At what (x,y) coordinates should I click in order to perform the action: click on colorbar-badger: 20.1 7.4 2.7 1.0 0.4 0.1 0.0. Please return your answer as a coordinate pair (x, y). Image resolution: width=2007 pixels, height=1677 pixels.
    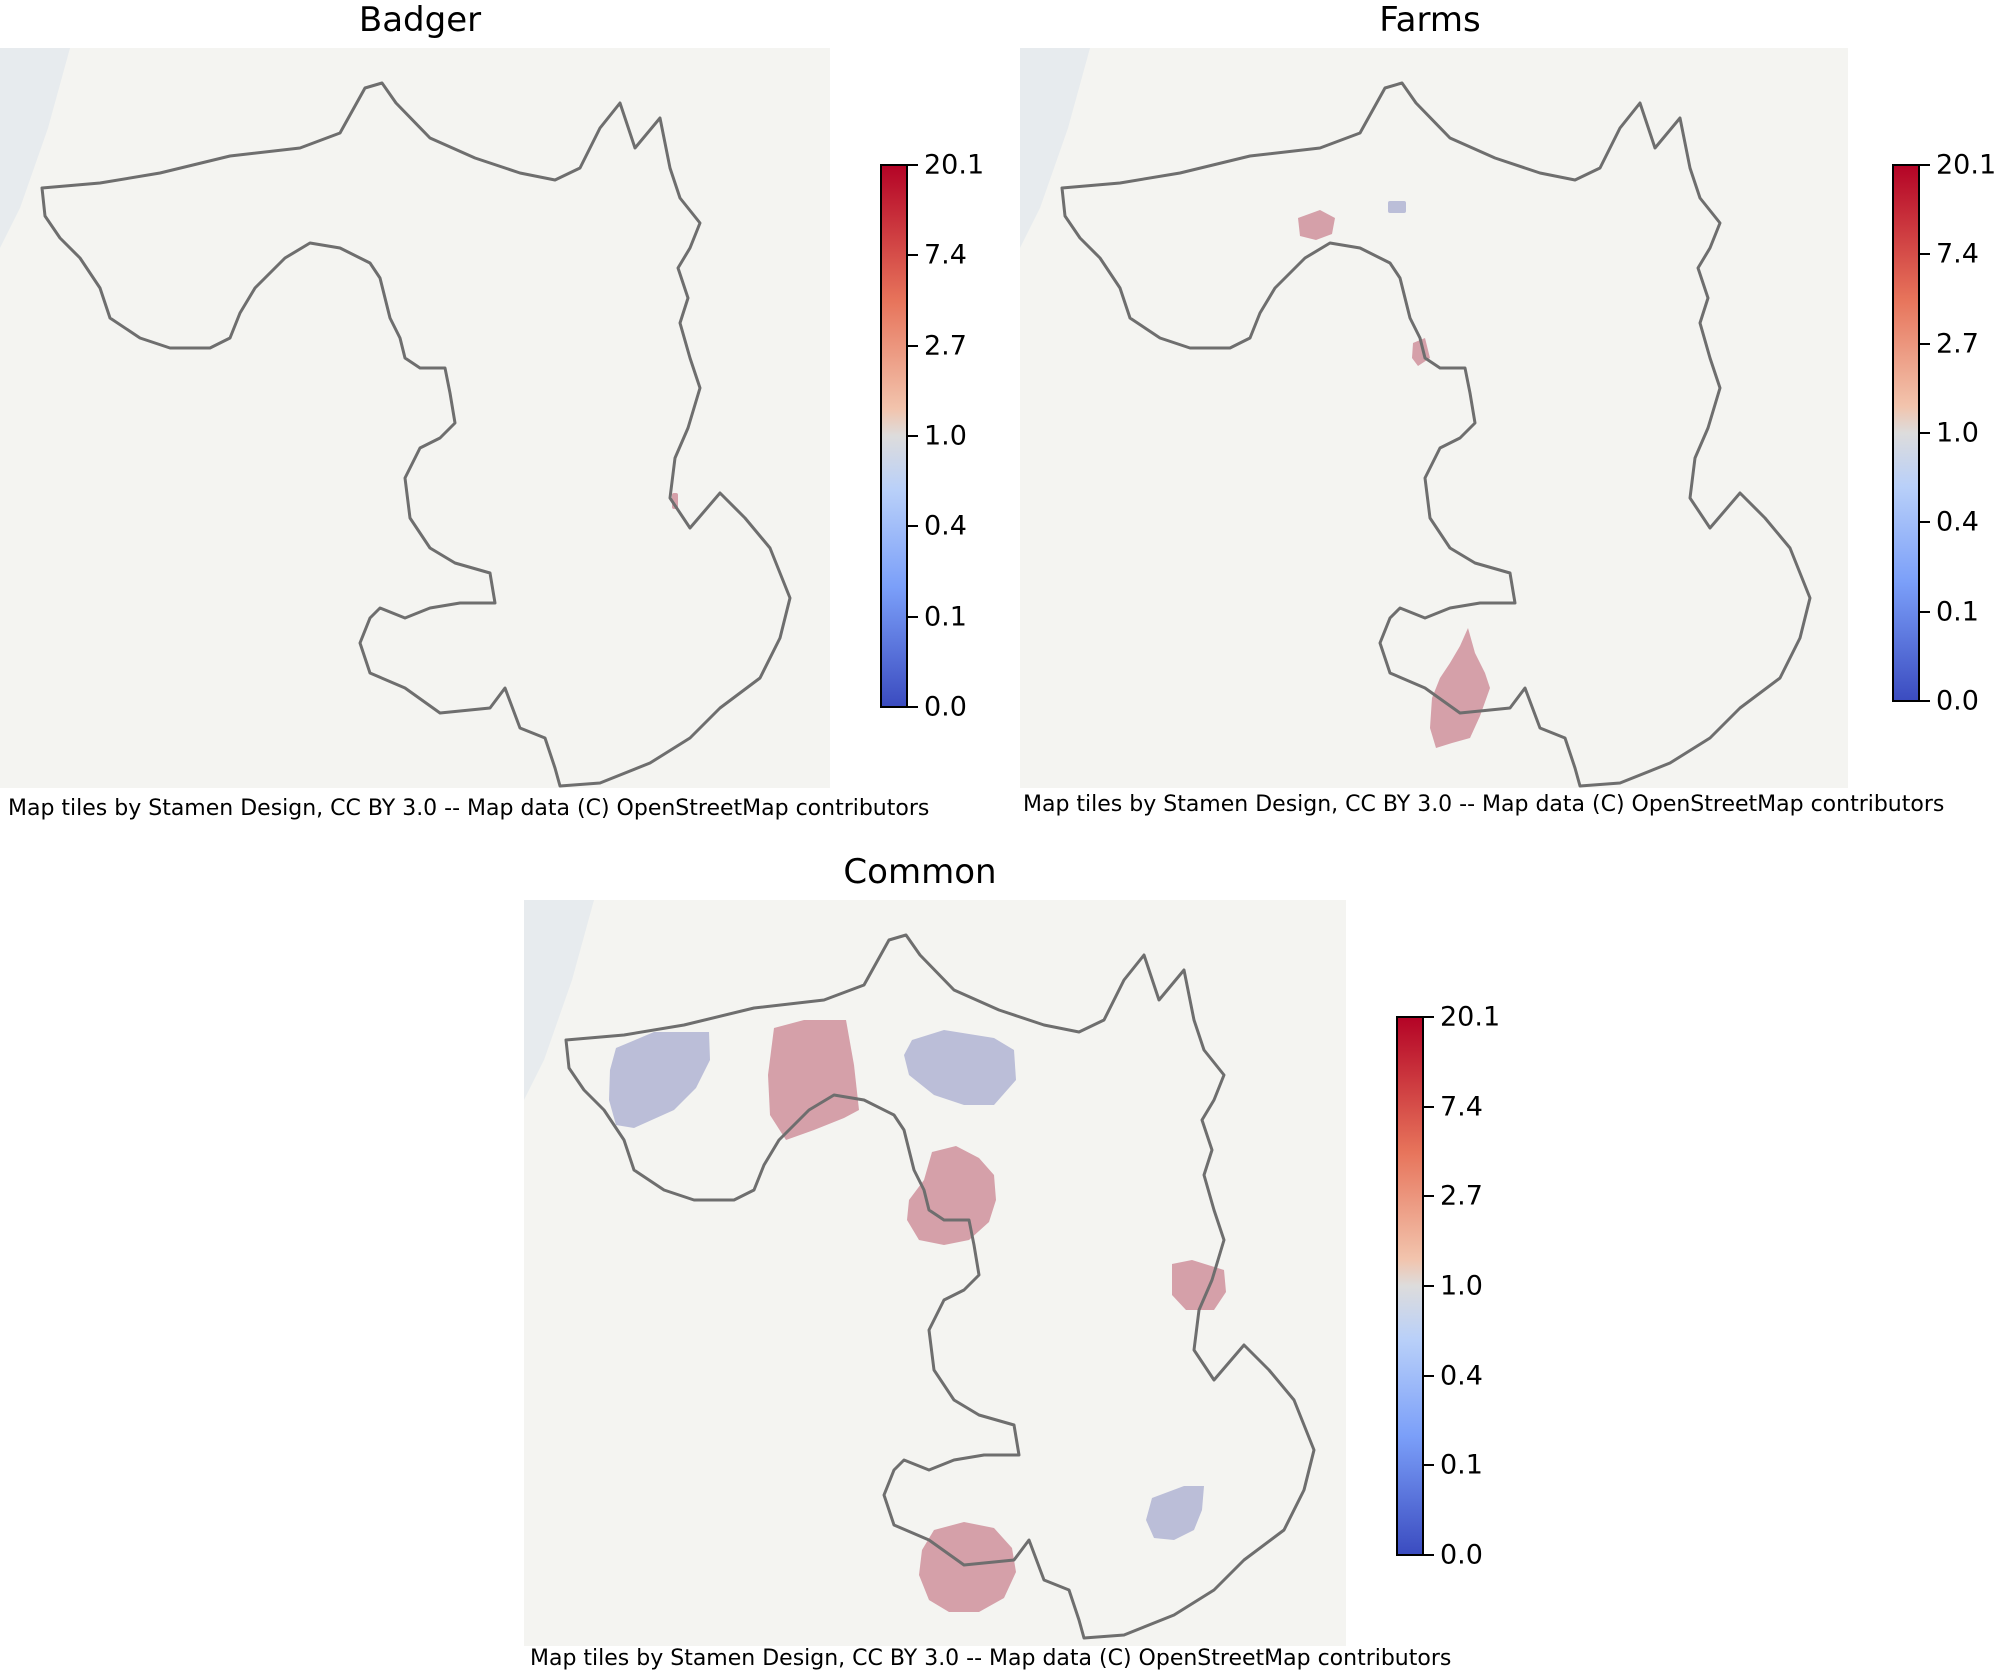
    Looking at the image, I should click on (940, 436).